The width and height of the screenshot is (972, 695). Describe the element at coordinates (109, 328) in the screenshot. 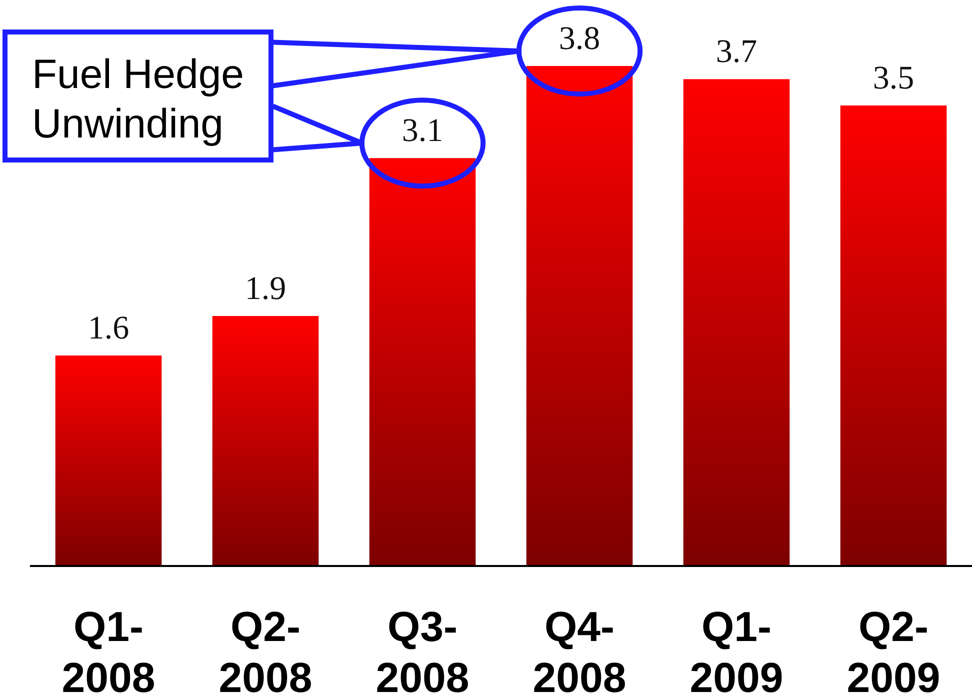

I see `data-label: 1.6` at that location.